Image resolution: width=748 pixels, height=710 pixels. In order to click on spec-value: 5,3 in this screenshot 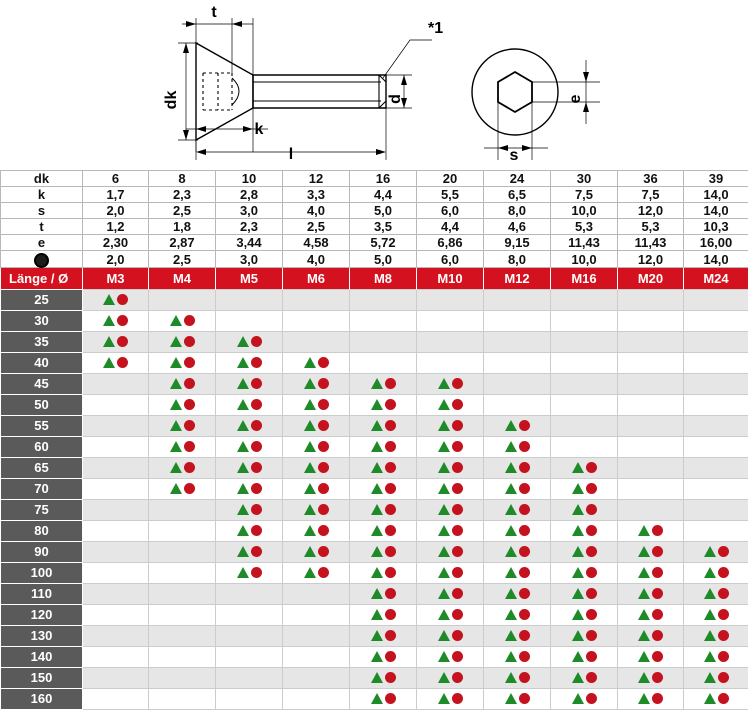, I will do `click(651, 227)`.